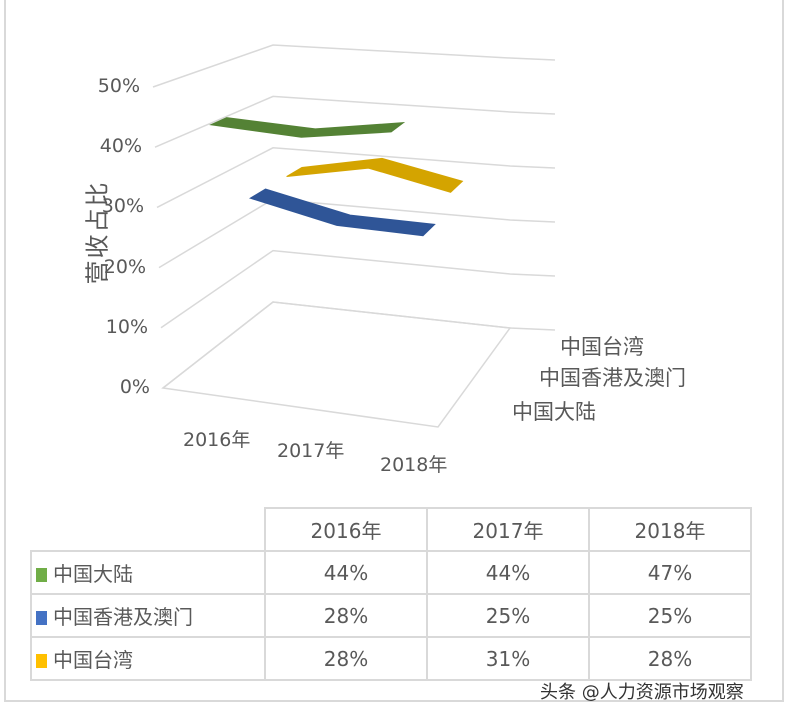  What do you see at coordinates (93, 660) in the screenshot?
I see `row-label: 中国台湾` at bounding box center [93, 660].